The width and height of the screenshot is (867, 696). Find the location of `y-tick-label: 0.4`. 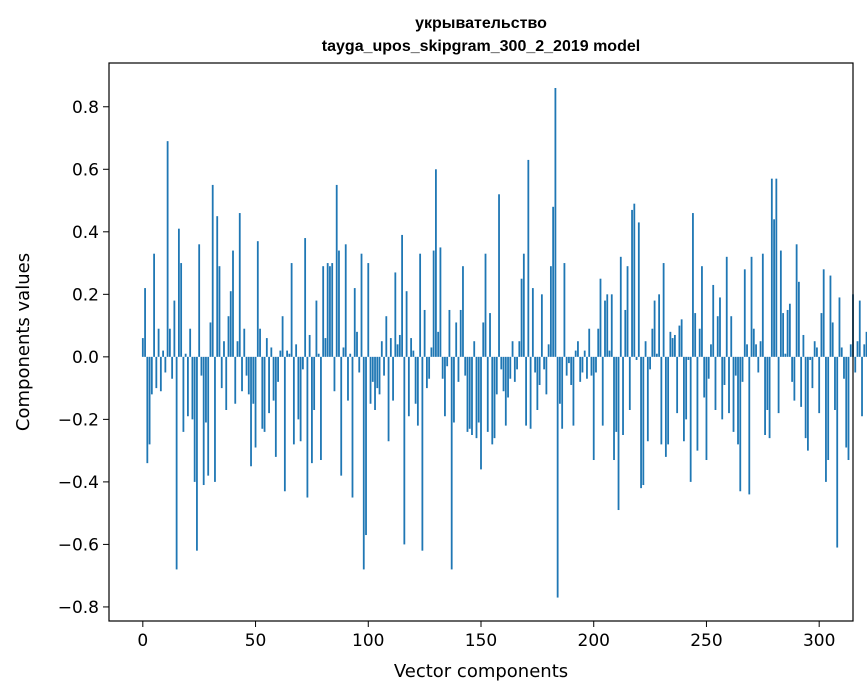

y-tick-label: 0.4 is located at coordinates (85, 233).